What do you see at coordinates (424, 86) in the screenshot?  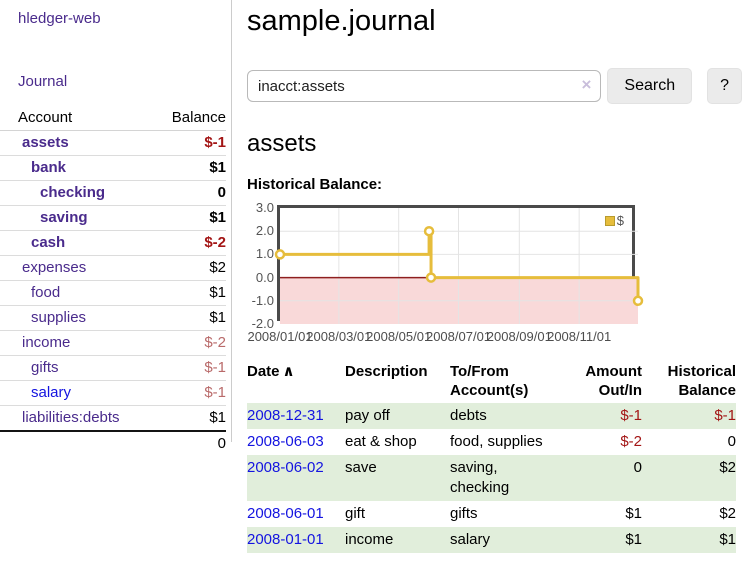 I see `search-input` at bounding box center [424, 86].